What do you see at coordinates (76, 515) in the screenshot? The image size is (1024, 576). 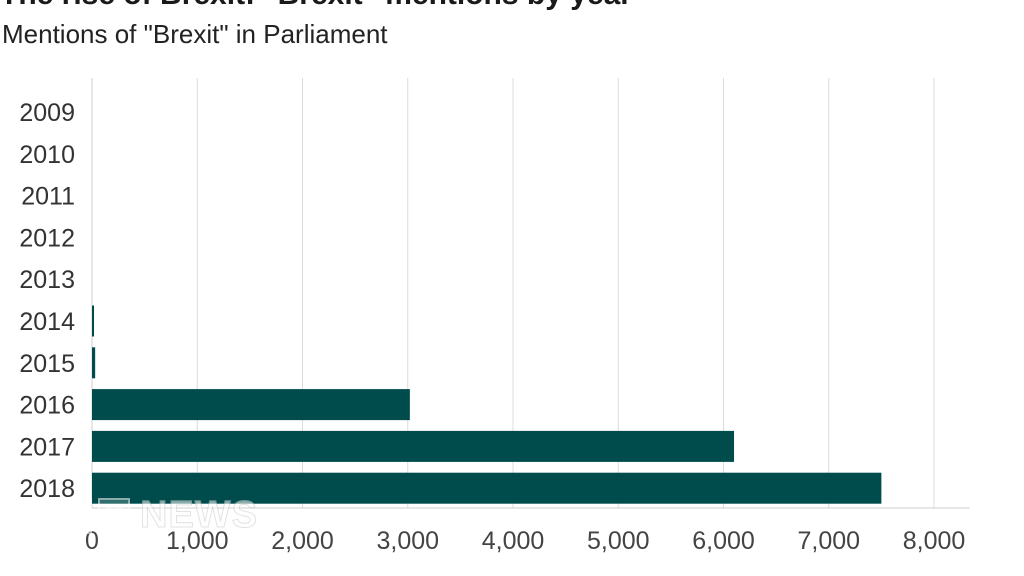 I see `logo-letter-b2: B` at bounding box center [76, 515].